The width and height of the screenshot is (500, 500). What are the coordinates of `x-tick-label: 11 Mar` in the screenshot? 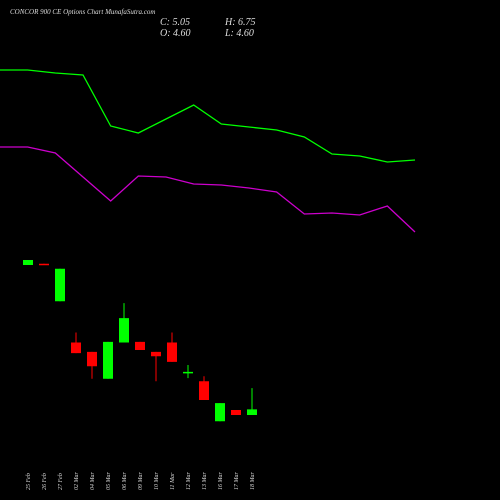 It's located at (173, 481).